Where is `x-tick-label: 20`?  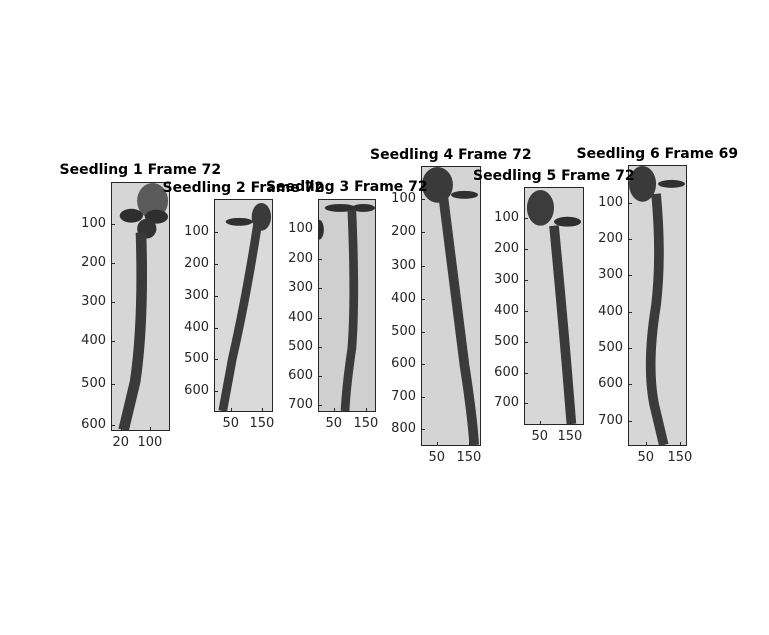 x-tick-label: 20 is located at coordinates (121, 442).